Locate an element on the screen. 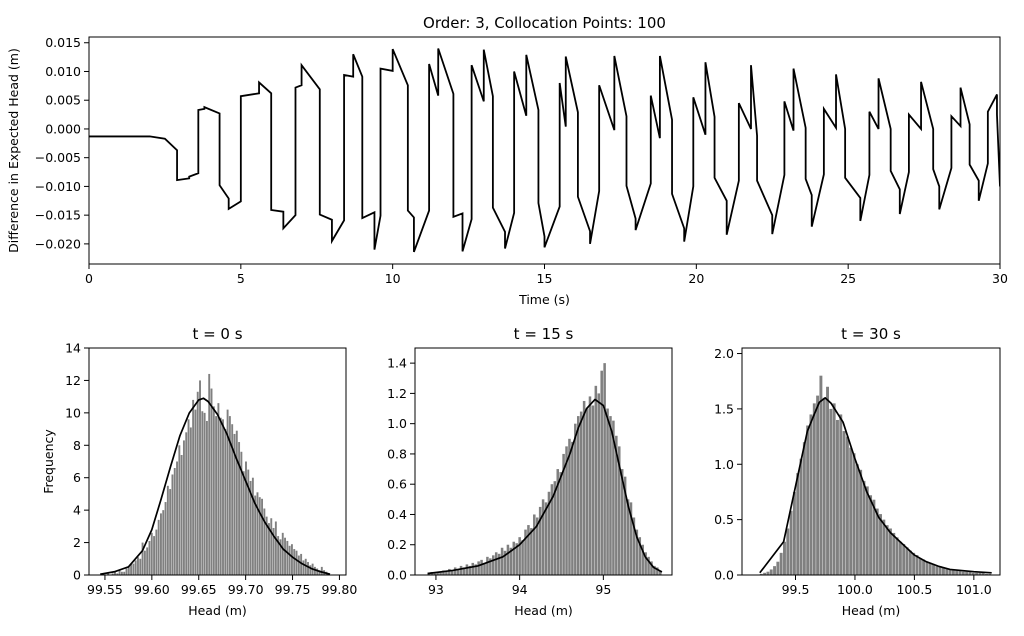  y-tick-label: 0.015 is located at coordinates (63, 42).